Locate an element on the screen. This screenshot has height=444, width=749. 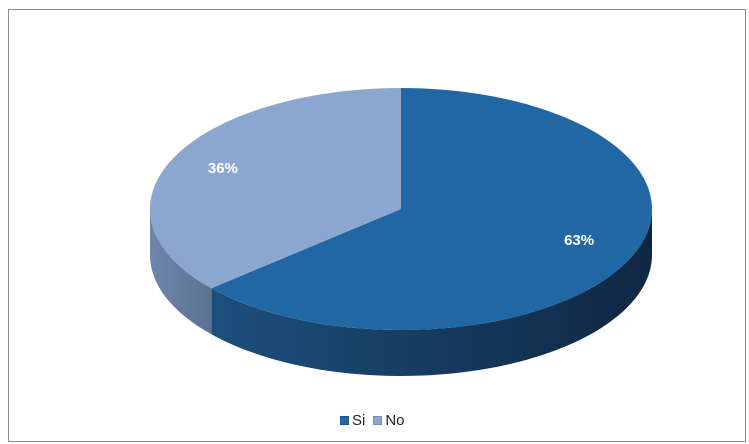
legend-item-no: No is located at coordinates (389, 420).